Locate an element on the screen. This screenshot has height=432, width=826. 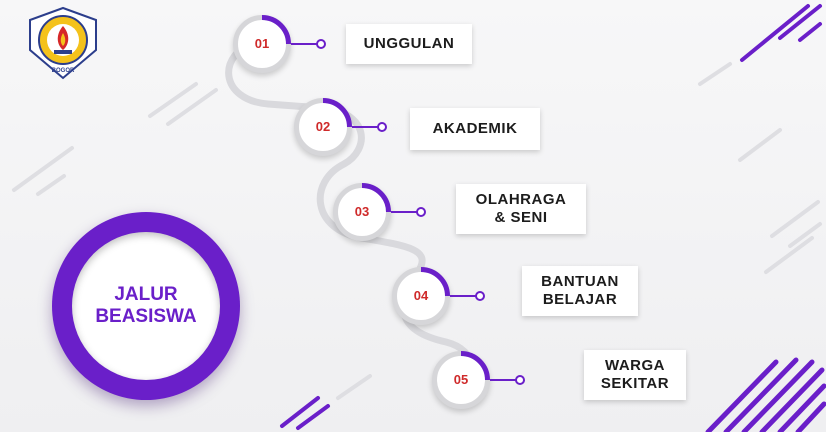
step-02-circle: 02 is located at coordinates (323, 127).